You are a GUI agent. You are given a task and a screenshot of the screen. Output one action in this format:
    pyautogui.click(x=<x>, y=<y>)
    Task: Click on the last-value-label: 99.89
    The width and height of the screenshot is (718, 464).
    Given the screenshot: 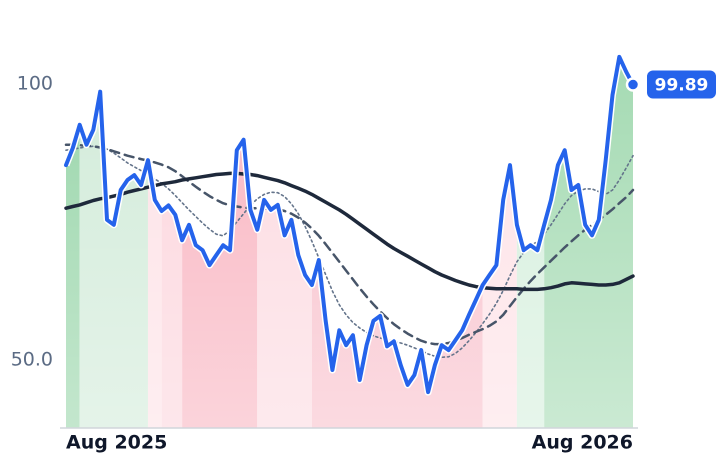 What is the action you would take?
    pyautogui.click(x=682, y=86)
    